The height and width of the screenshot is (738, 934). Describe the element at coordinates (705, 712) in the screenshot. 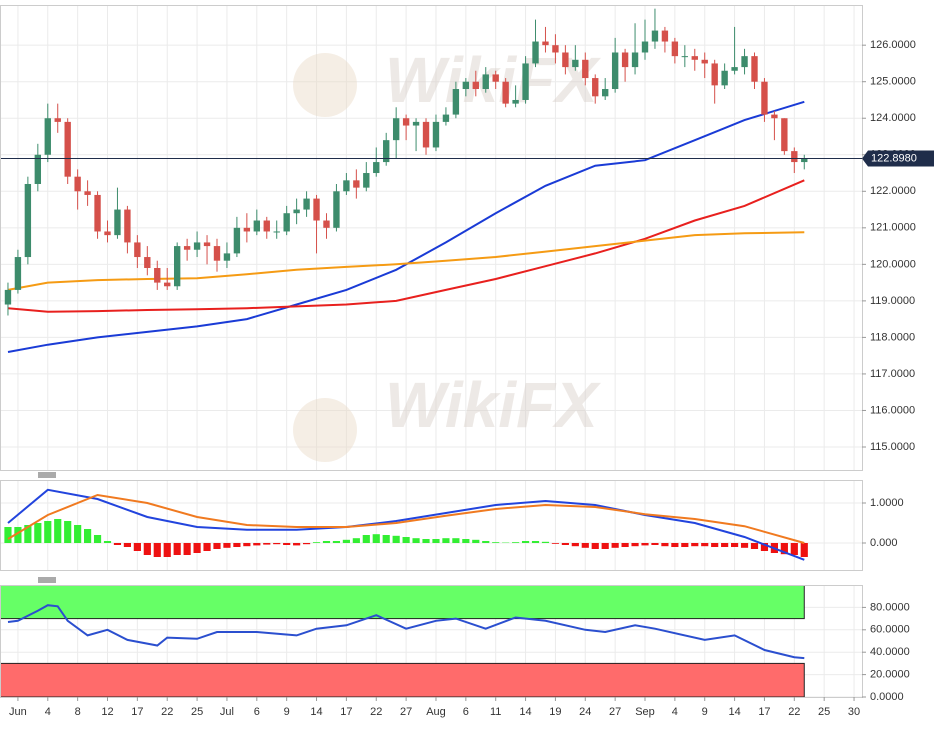

I see `x-tick-label: 9` at that location.